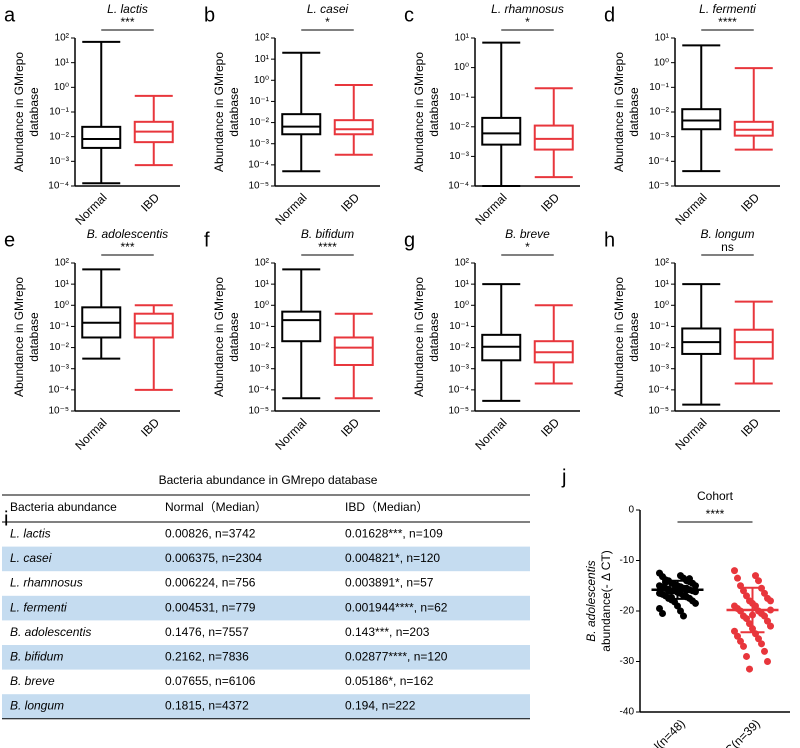 The height and width of the screenshot is (748, 800). What do you see at coordinates (727, 234) in the screenshot?
I see `chart-title: B. longum` at bounding box center [727, 234].